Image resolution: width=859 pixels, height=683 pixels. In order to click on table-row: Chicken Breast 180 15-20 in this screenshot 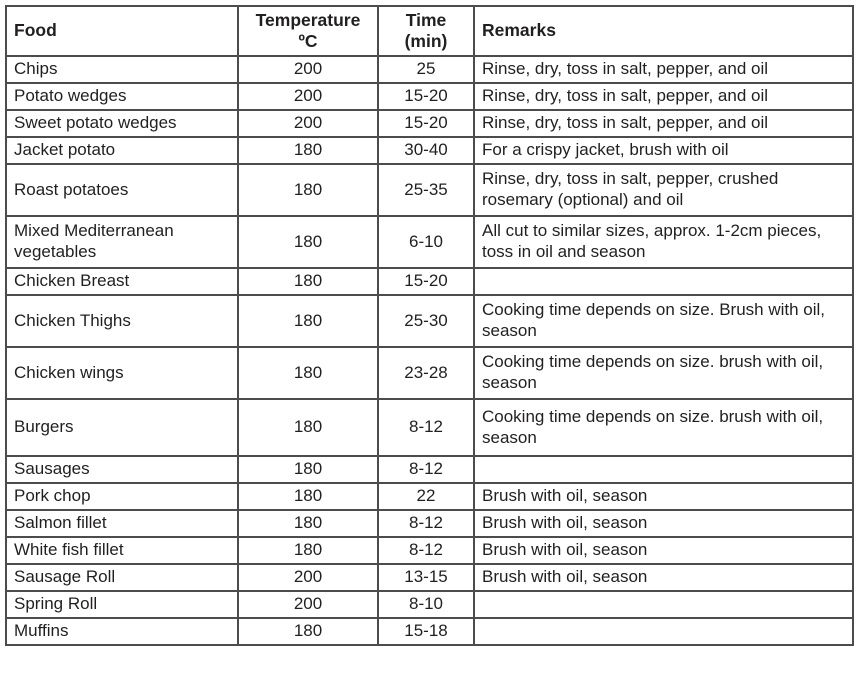, I will do `click(429, 281)`.